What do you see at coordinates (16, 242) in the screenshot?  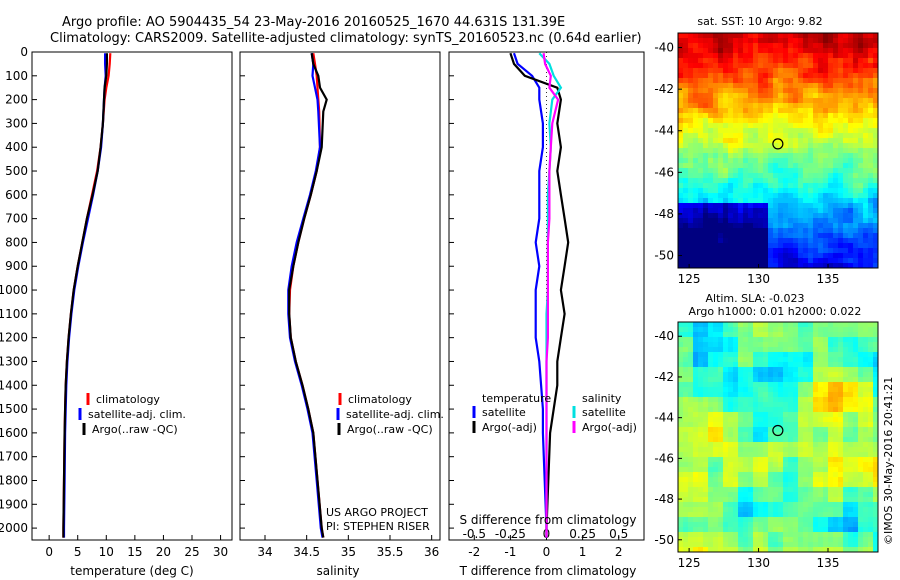 I see `y-tick-label: 800` at bounding box center [16, 242].